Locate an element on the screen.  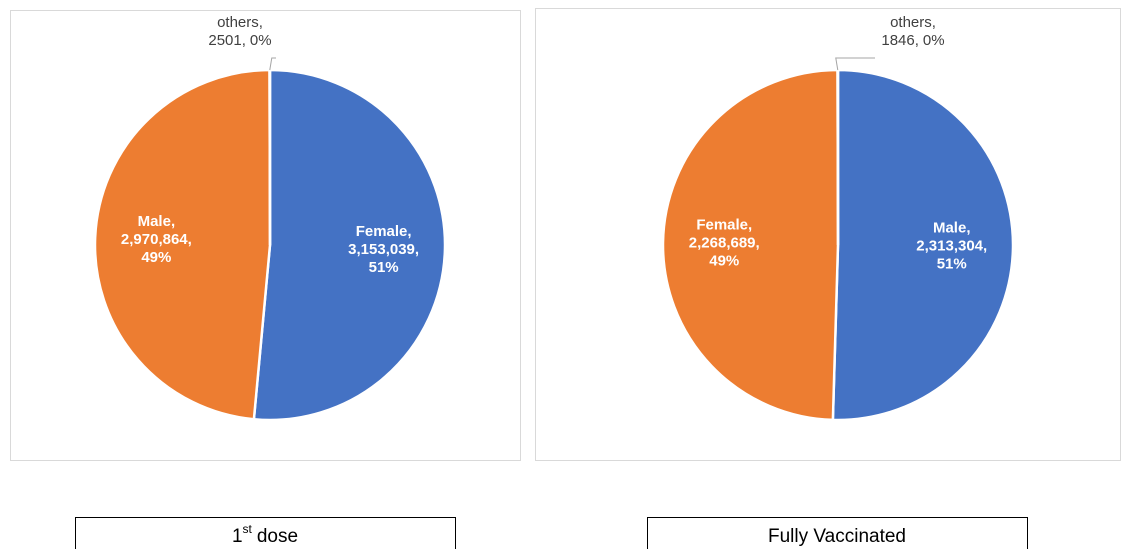
data-label-line: 2501, 0% is located at coordinates (239, 40).